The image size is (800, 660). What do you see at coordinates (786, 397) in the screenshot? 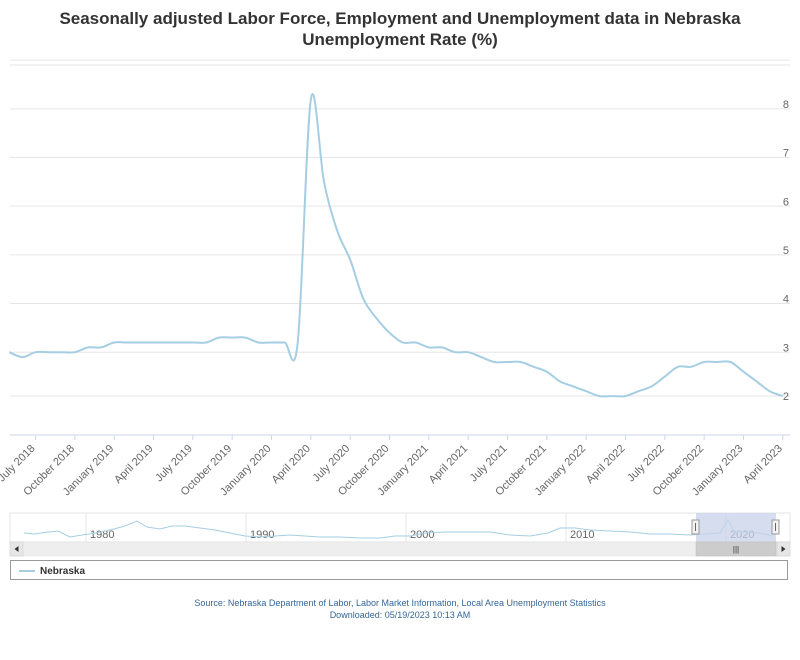
I see `y-tick-label: 2` at bounding box center [786, 397].